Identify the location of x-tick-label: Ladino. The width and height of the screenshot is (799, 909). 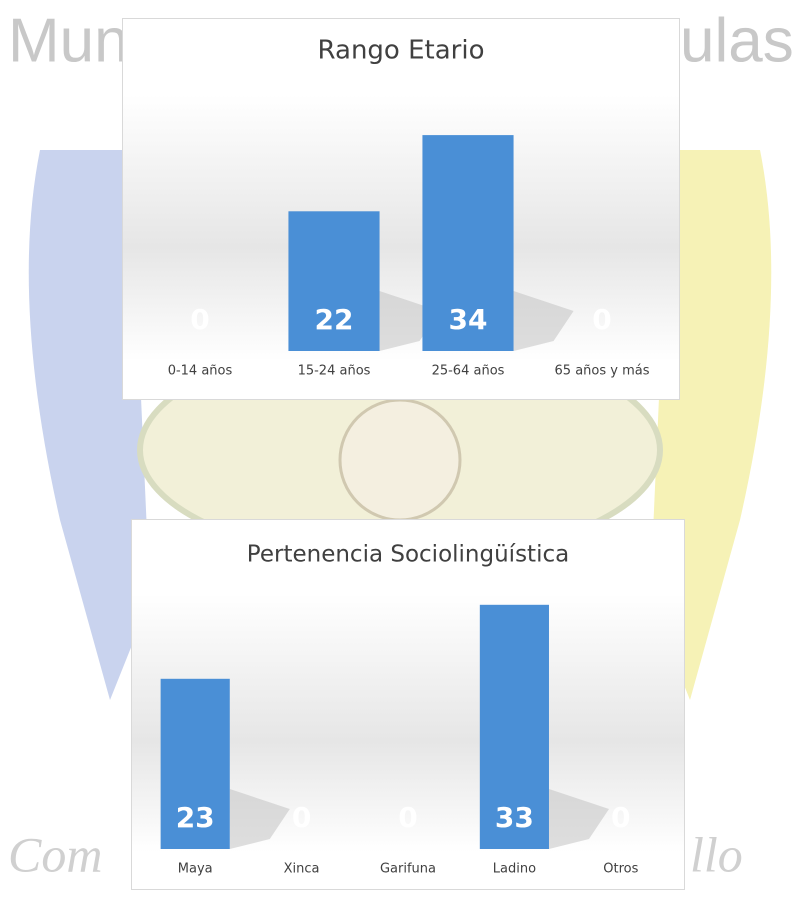
(514, 869).